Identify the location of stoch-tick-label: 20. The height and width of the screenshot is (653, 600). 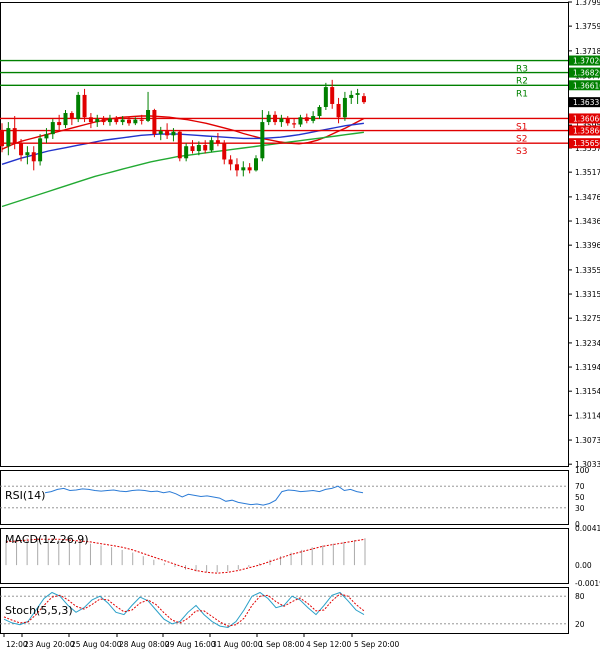
(580, 624).